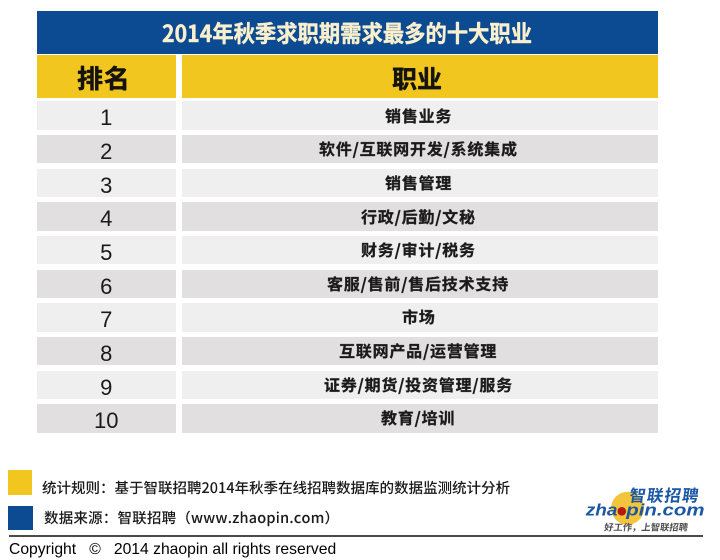  Describe the element at coordinates (664, 510) in the screenshot. I see `svg-text: pin.com` at that location.